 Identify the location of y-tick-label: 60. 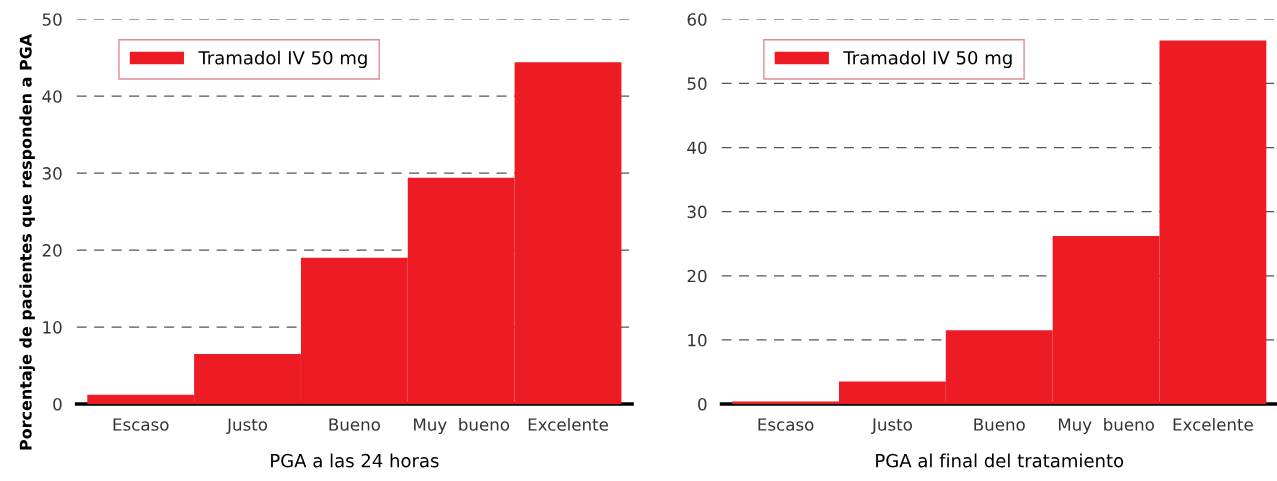
(697, 19).